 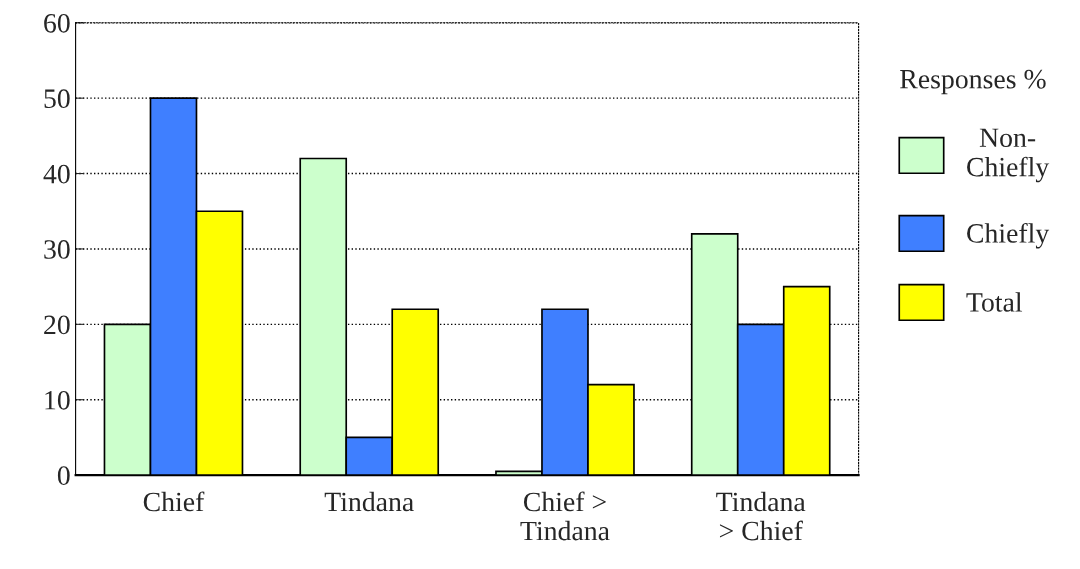 What do you see at coordinates (57, 99) in the screenshot?
I see `y-tick-label: 50` at bounding box center [57, 99].